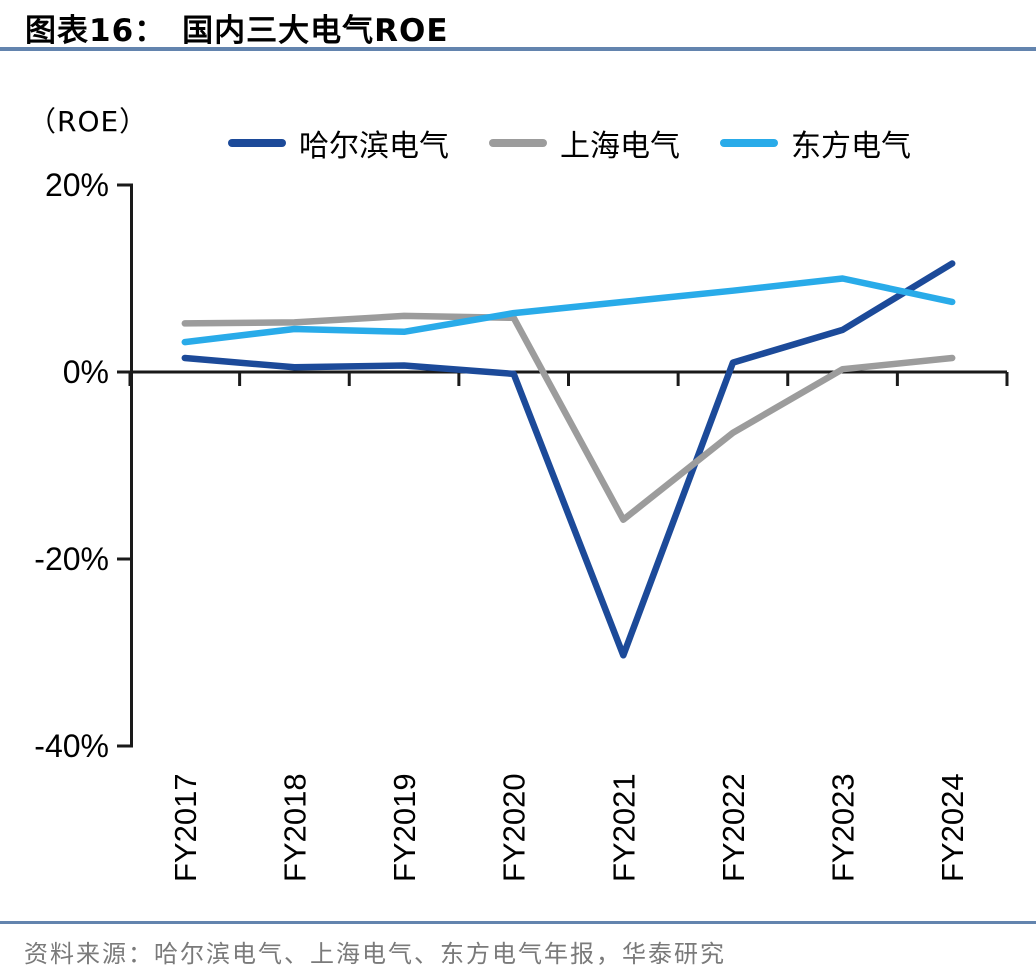 The image size is (1036, 976). Describe the element at coordinates (620, 146) in the screenshot. I see `legend-label-shanghai: 上海电气` at that location.